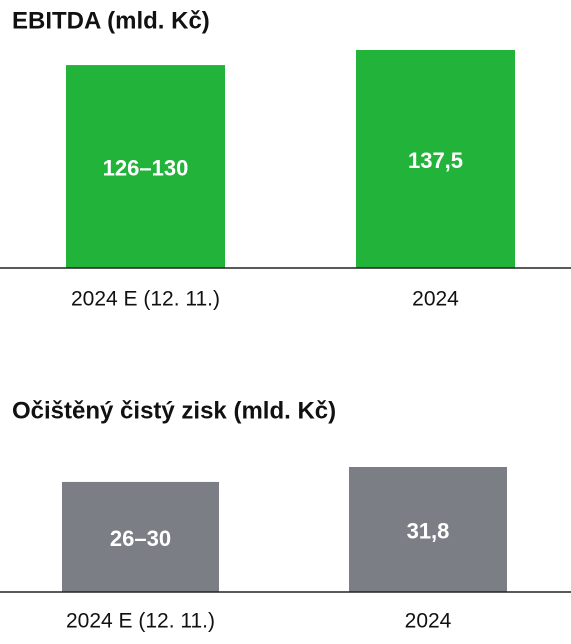 The width and height of the screenshot is (571, 644). What do you see at coordinates (111, 20) in the screenshot?
I see `chart-title: EBITDA (mld. Kč)` at bounding box center [111, 20].